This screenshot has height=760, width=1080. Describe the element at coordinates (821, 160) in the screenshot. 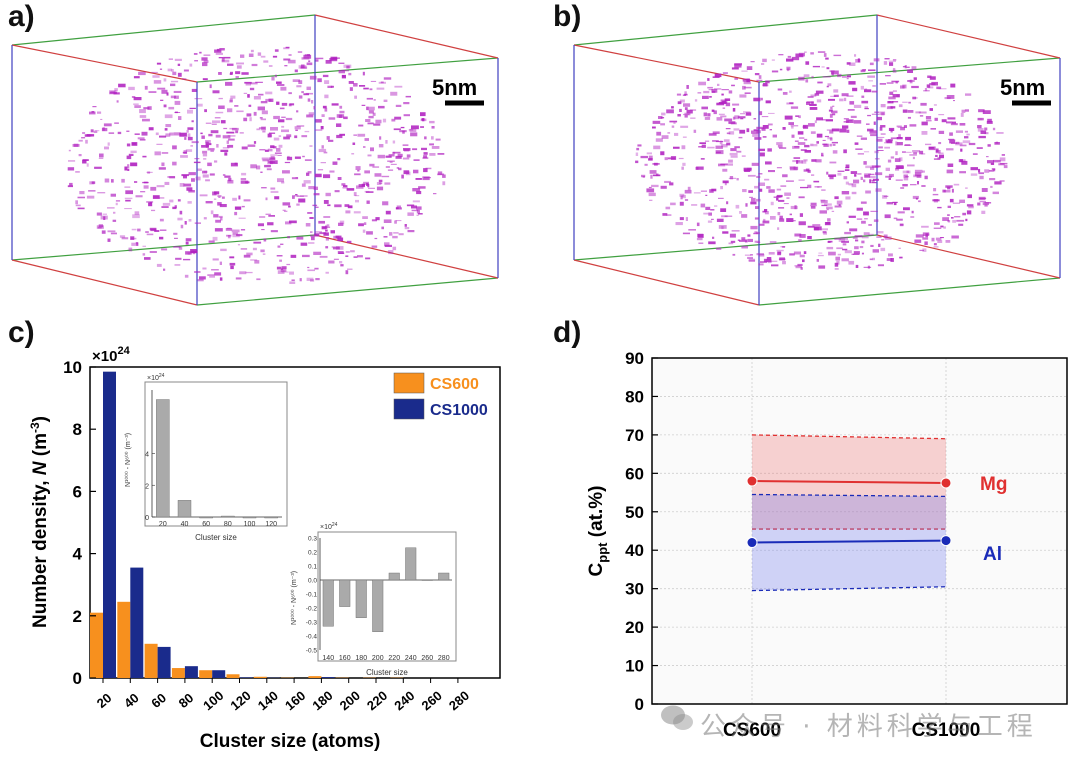

I see `atom-cloud-b` at that location.